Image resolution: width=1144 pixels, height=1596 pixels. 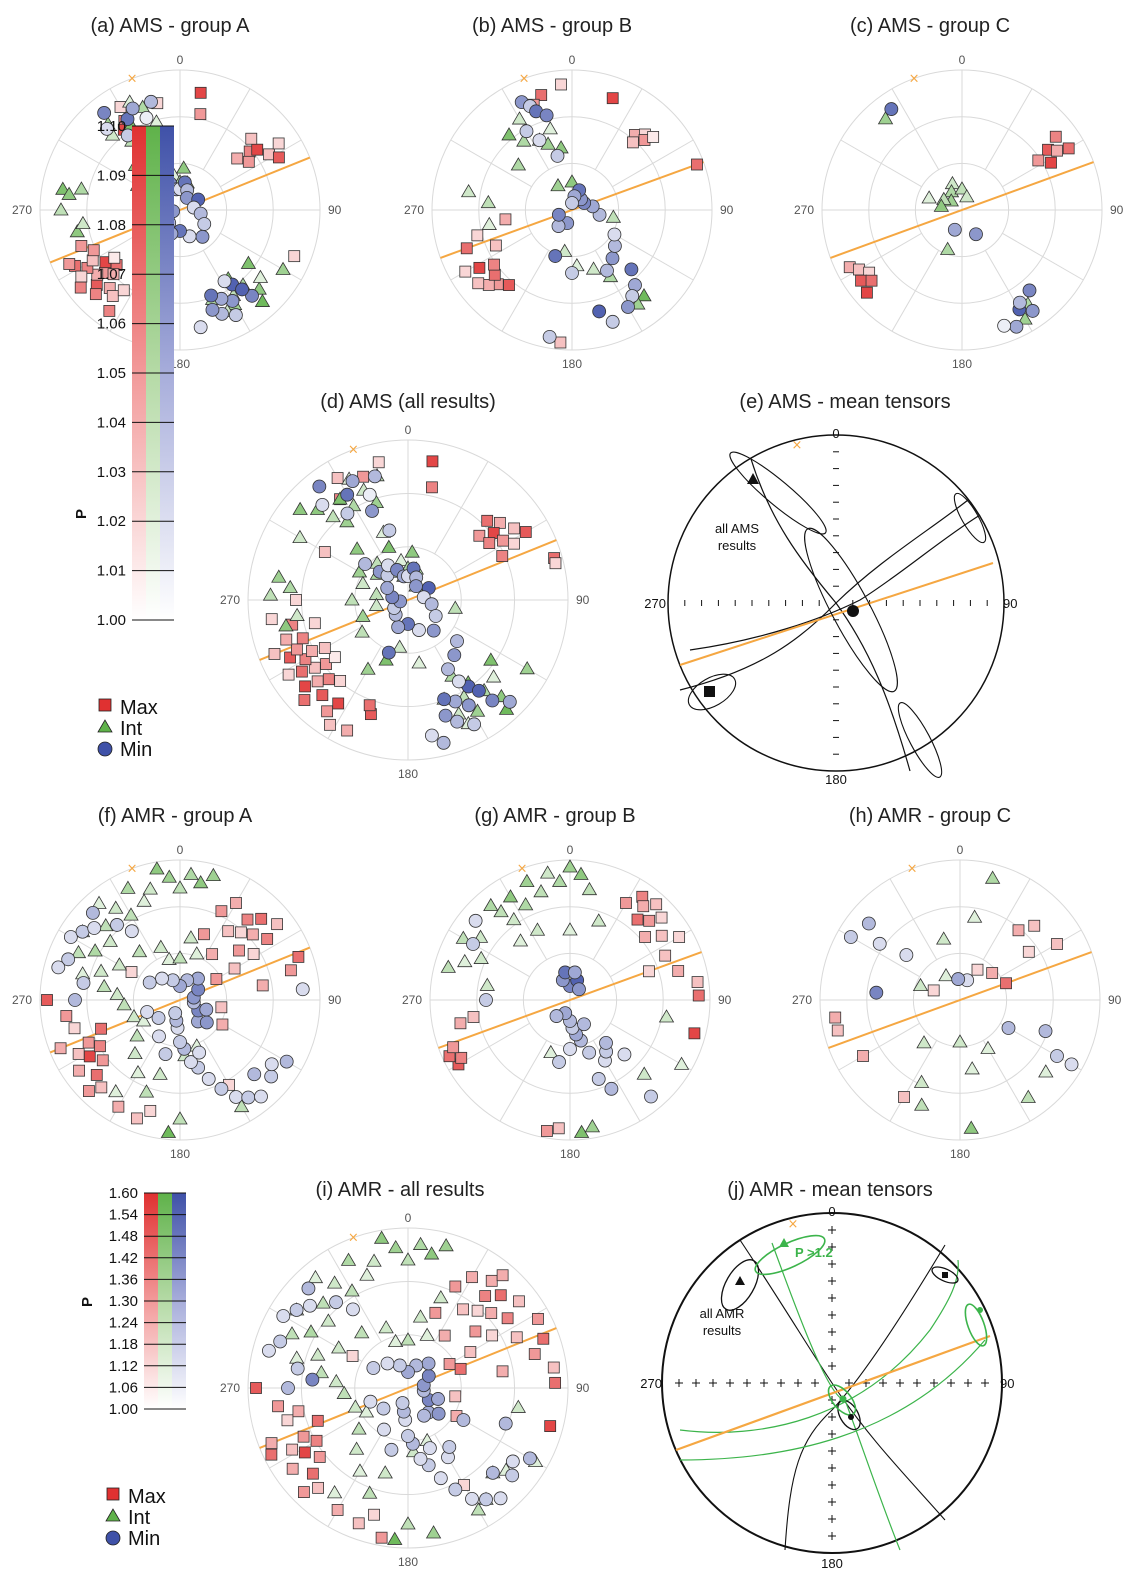 I want to click on panel-c-tick-90: 90, so click(x=1117, y=210).